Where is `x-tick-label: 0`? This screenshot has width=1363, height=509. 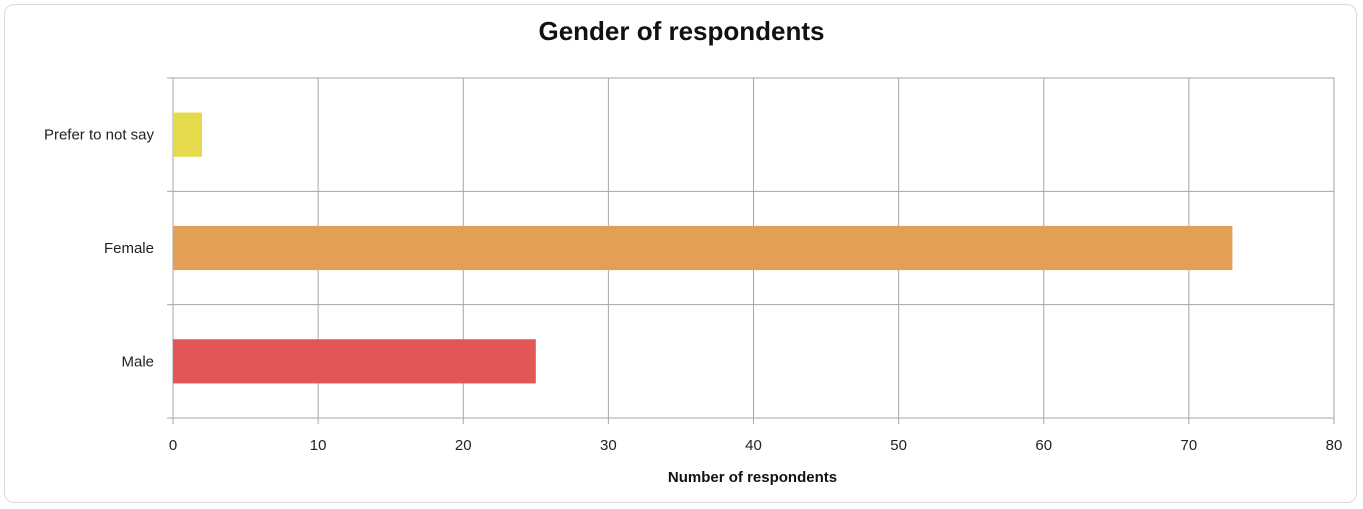 x-tick-label: 0 is located at coordinates (173, 445).